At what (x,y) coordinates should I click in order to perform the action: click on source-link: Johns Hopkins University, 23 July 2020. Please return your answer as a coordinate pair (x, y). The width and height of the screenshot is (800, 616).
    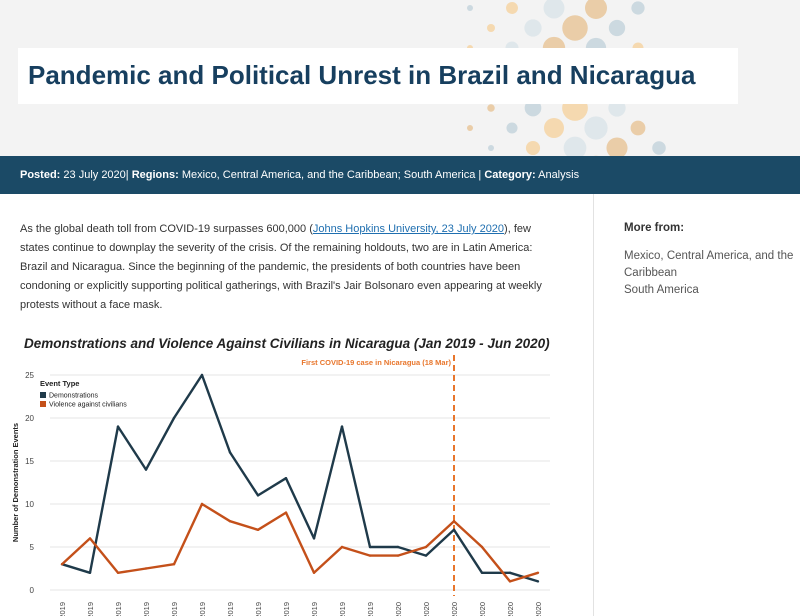
    Looking at the image, I should click on (408, 229).